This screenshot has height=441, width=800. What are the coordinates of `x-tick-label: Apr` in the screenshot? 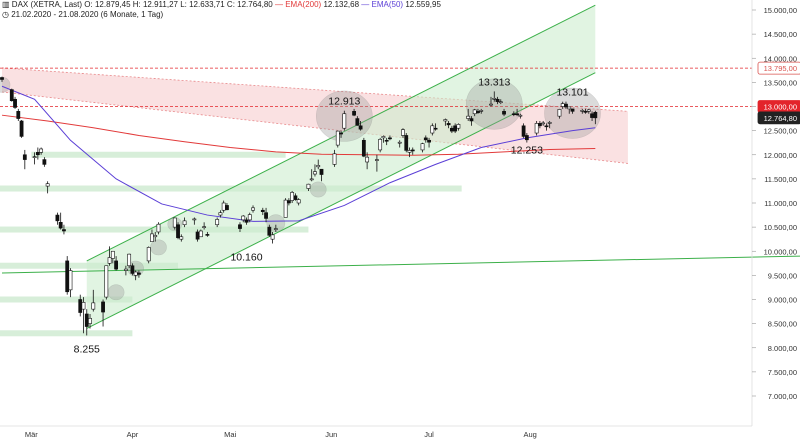 It's located at (133, 434).